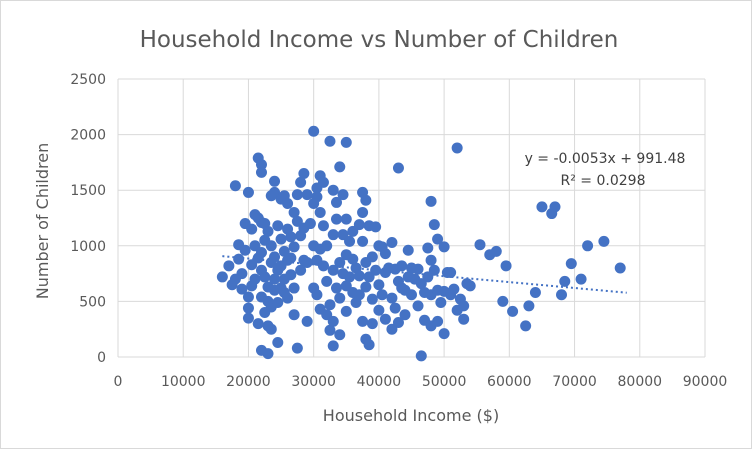 The width and height of the screenshot is (752, 449). I want to click on trendline-equation: y = -0.0053x + 991.48, so click(605, 159).